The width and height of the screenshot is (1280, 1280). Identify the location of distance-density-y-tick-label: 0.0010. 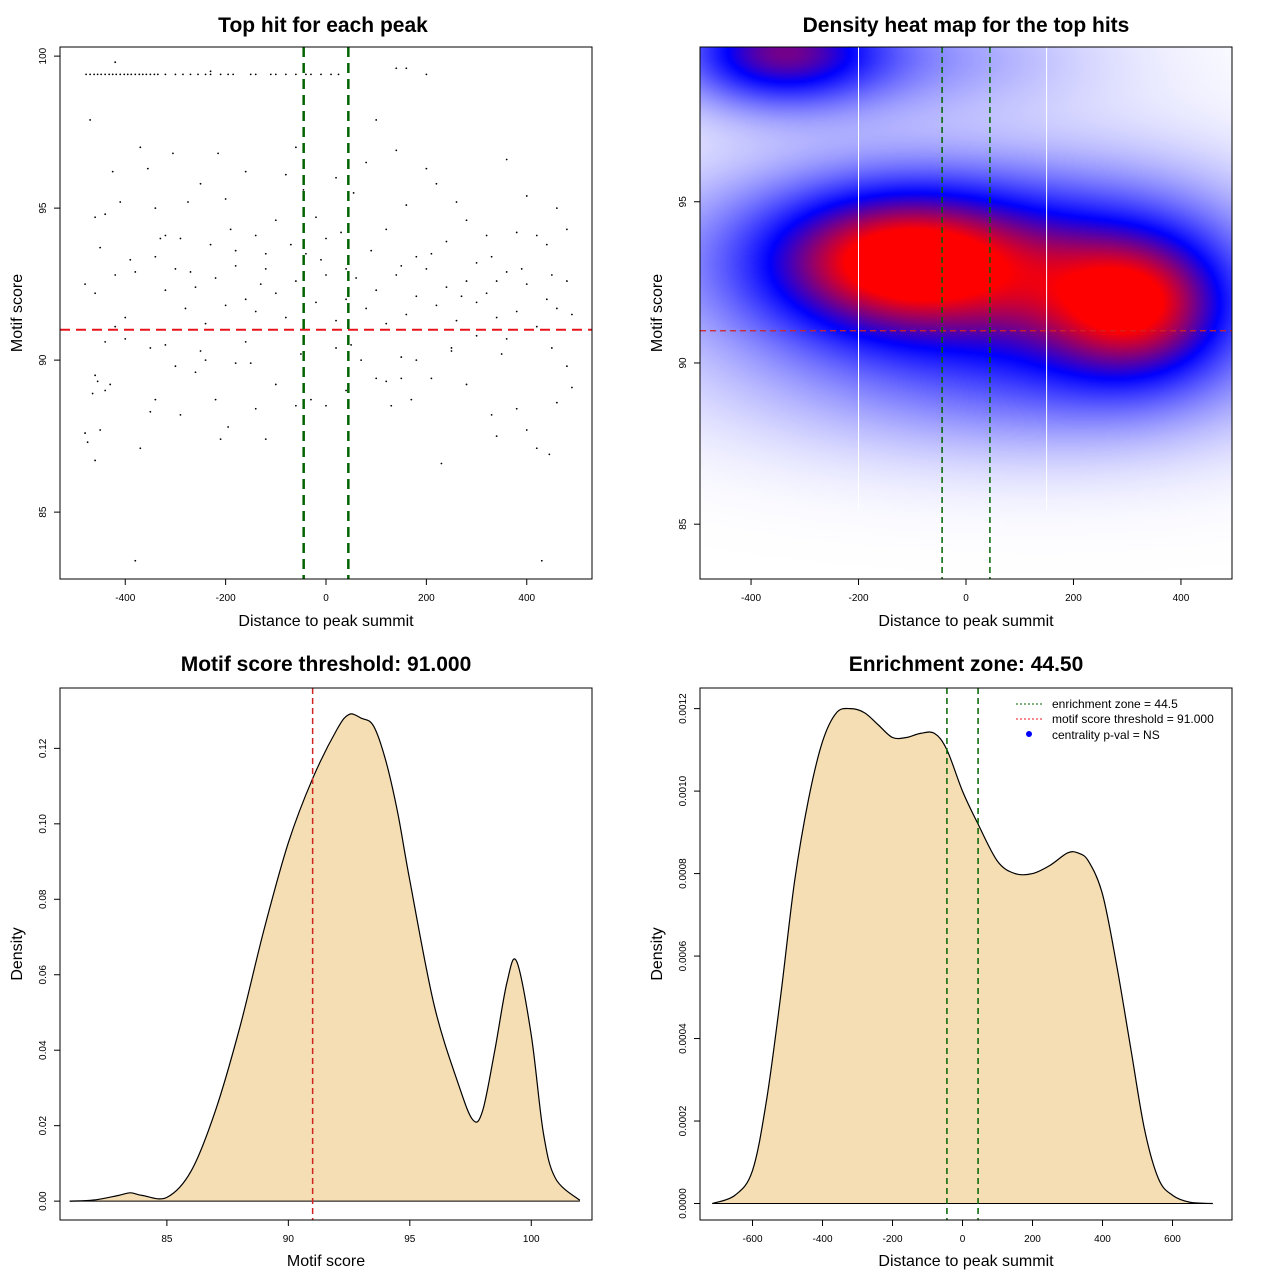
(683, 790).